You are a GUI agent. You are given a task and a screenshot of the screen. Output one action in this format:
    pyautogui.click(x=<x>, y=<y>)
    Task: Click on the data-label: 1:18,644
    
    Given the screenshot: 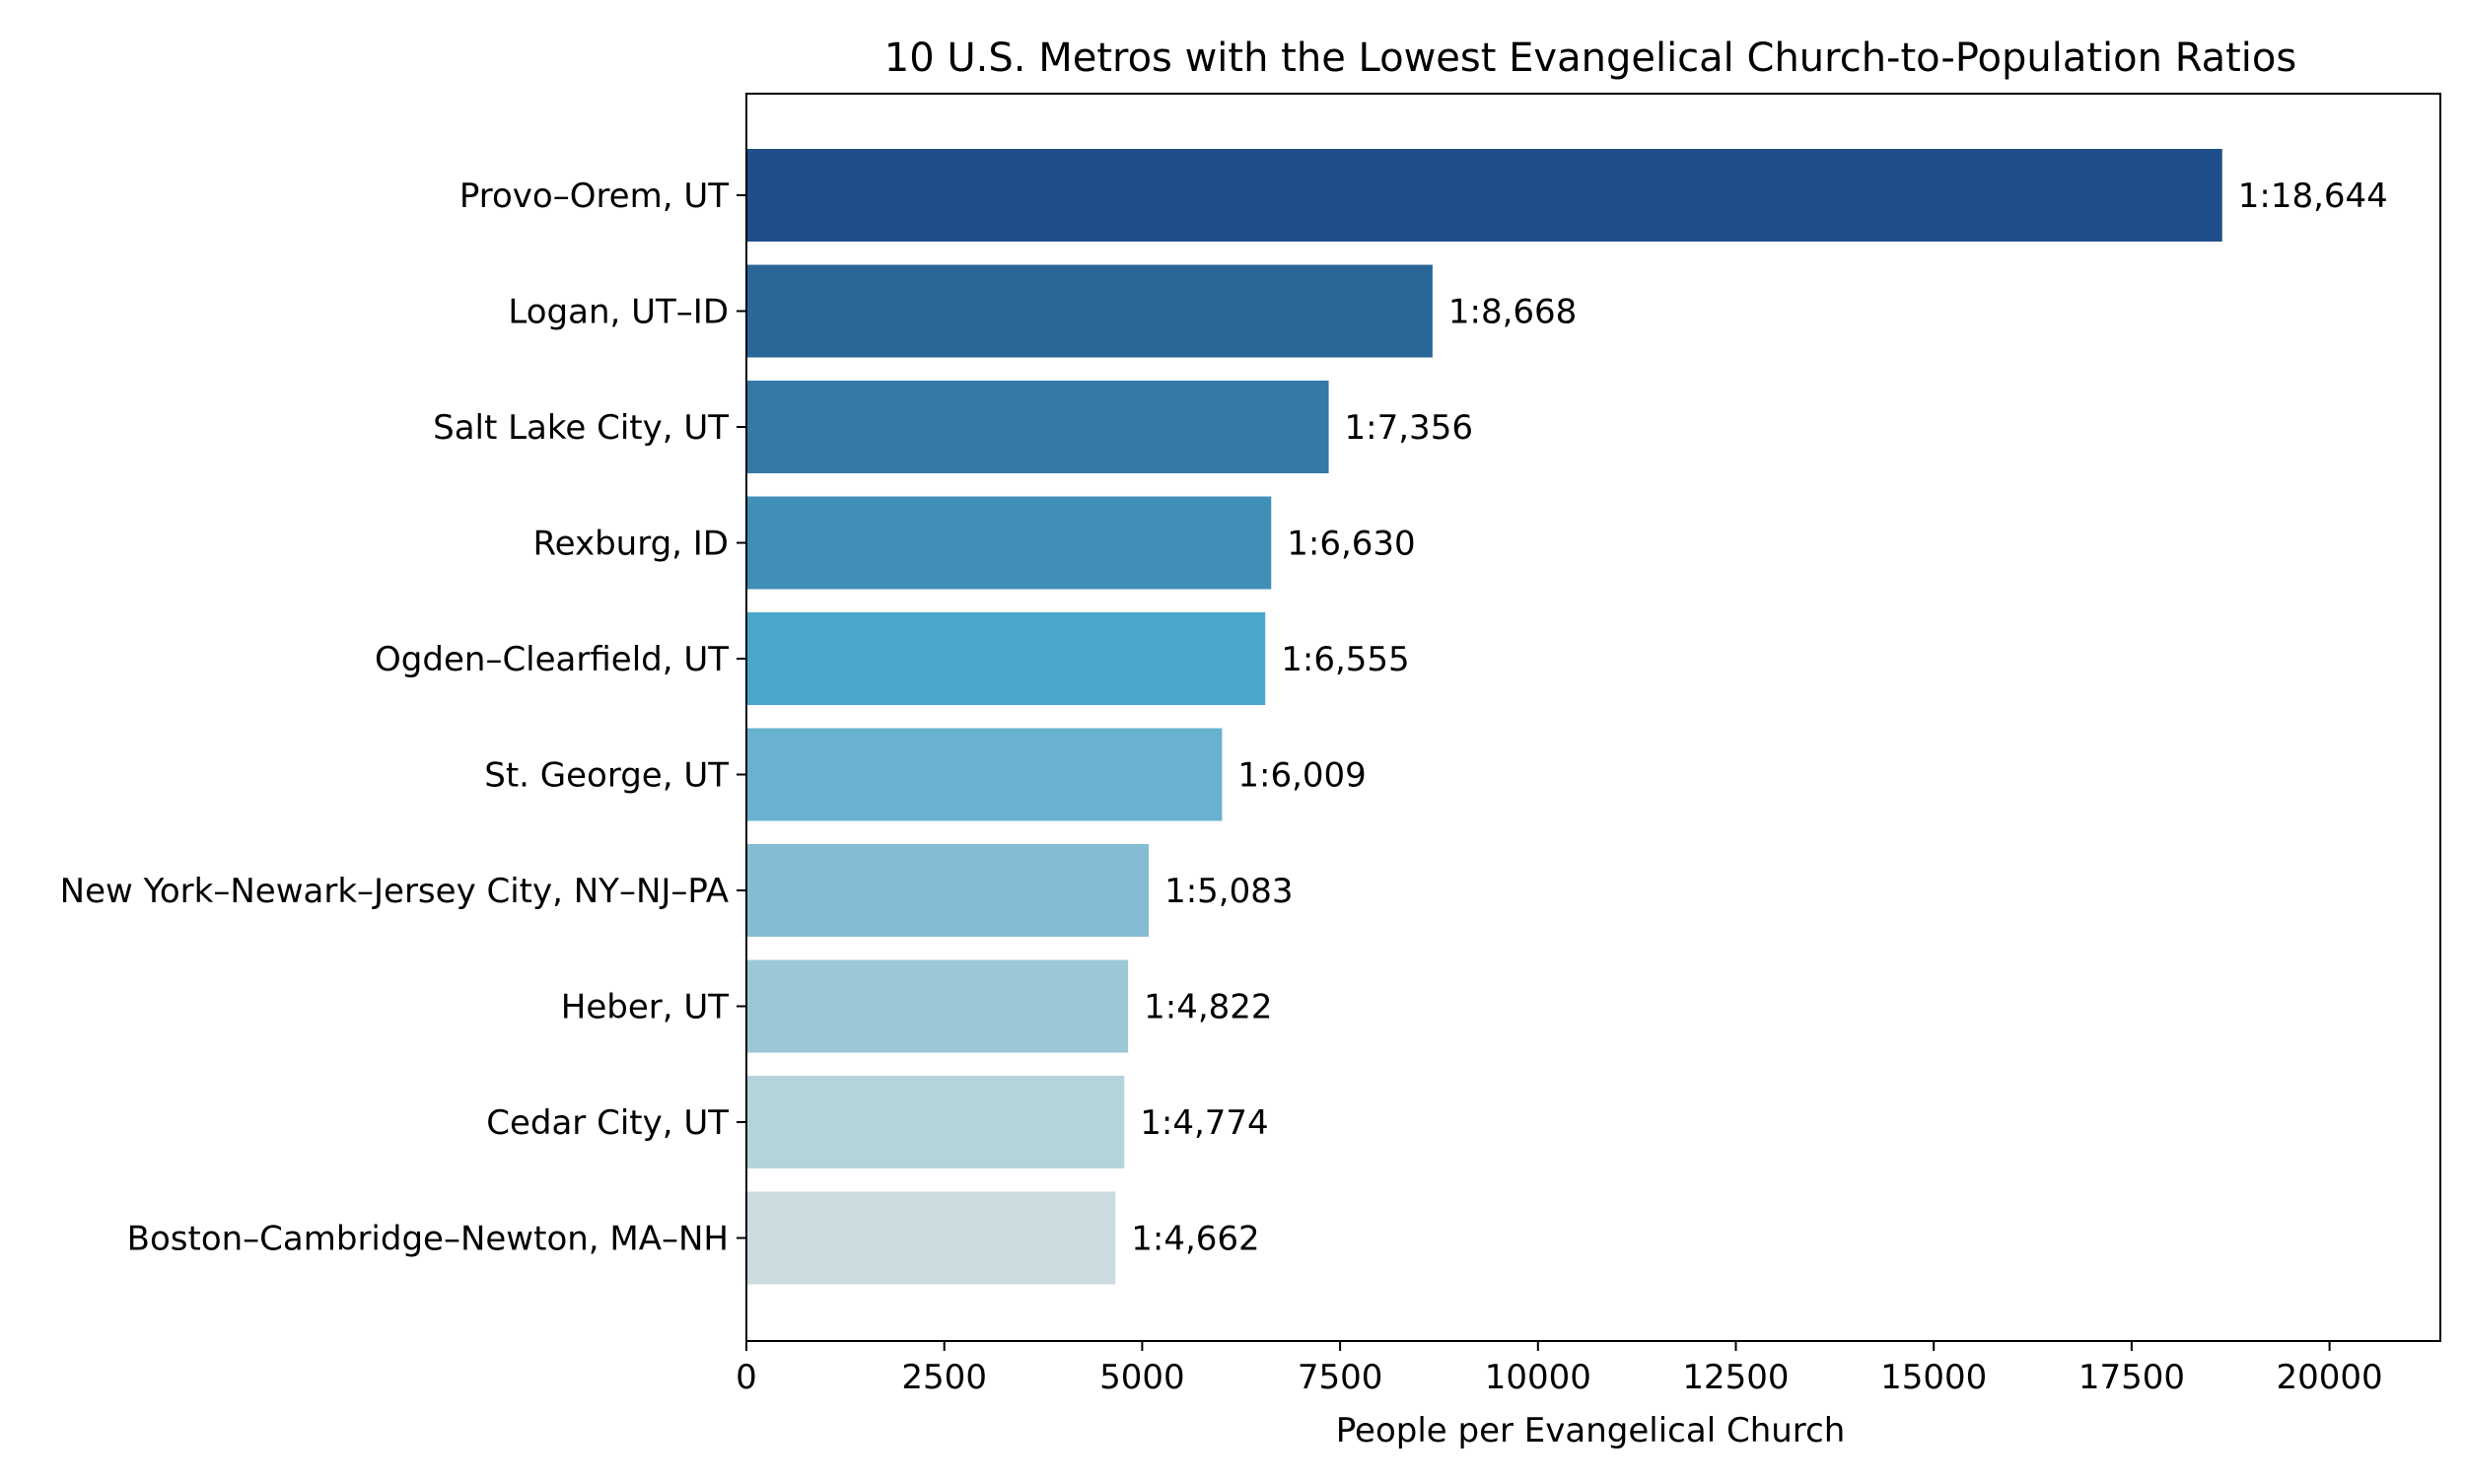 What is the action you would take?
    pyautogui.click(x=2313, y=196)
    